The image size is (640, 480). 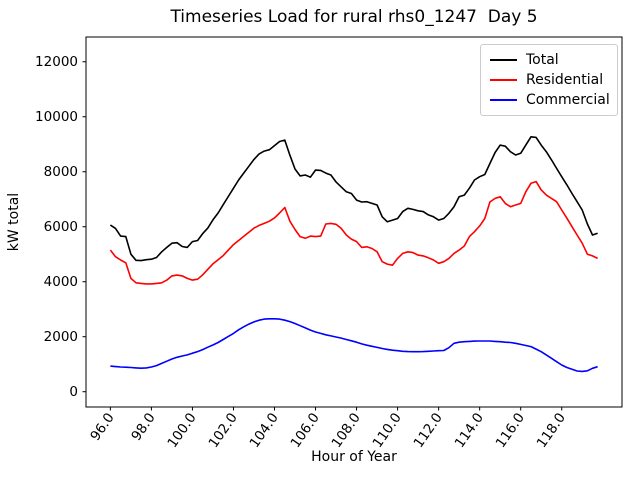 What do you see at coordinates (428, 430) in the screenshot?
I see `x-tick-label: 112.0` at bounding box center [428, 430].